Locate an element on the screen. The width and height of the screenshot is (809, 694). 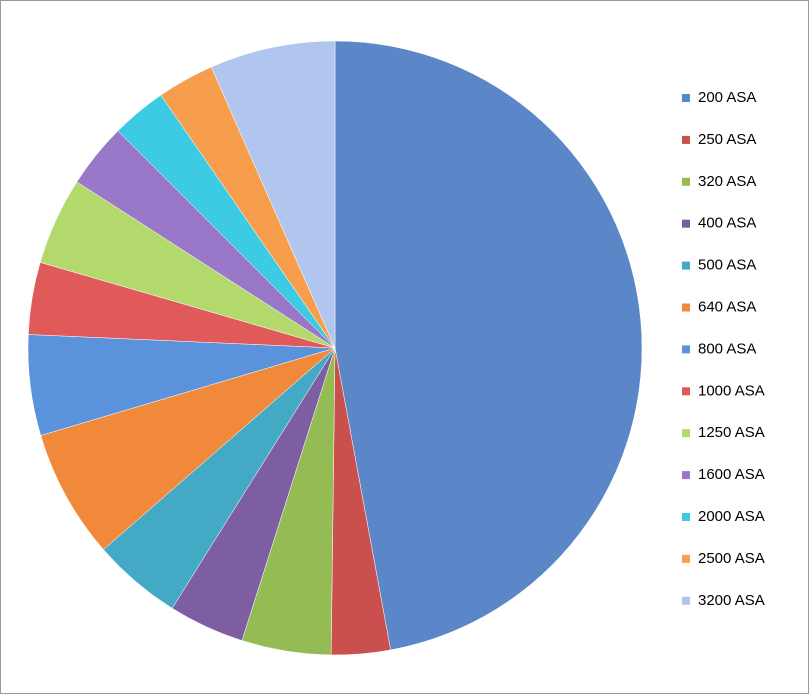
legend-label: 2000 ASA is located at coordinates (731, 516).